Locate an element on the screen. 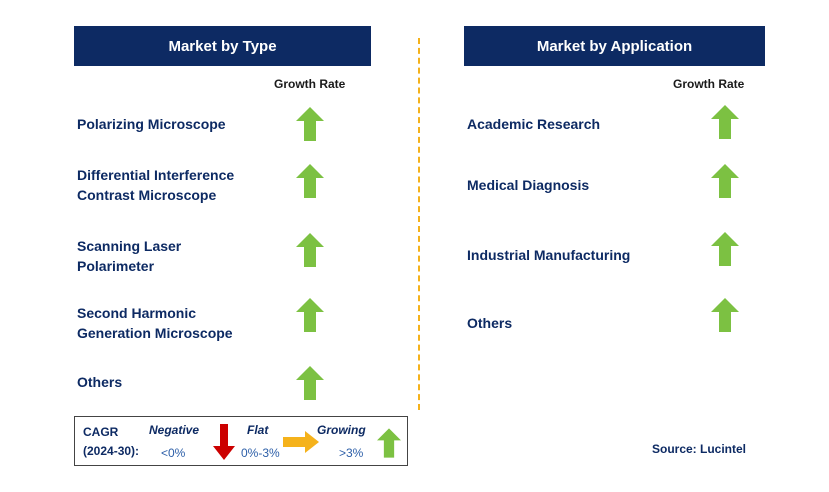 The height and width of the screenshot is (492, 829). type-item-shg-microscope: Second Harmonic Generation Microscope is located at coordinates (155, 323).